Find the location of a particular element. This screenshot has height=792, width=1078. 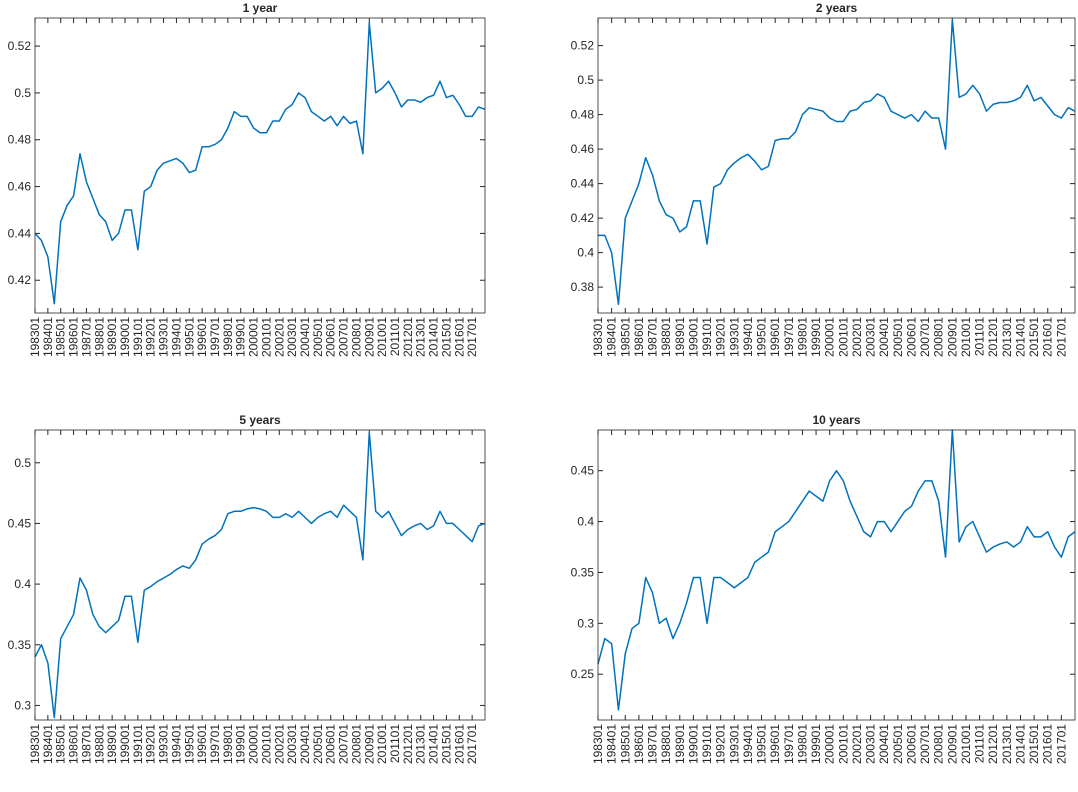

y-tick-label: 0.44 is located at coordinates (20, 233).